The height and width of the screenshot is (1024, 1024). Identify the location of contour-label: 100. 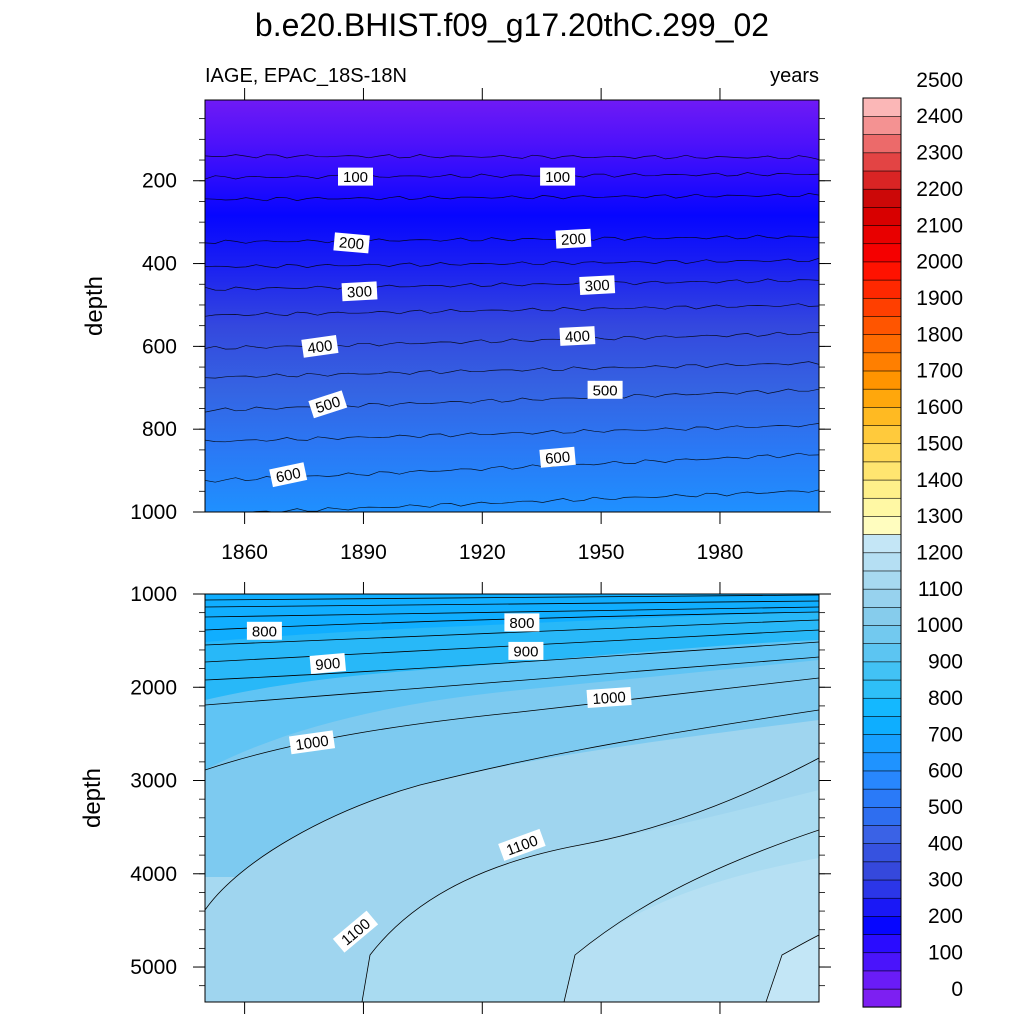
(558, 176).